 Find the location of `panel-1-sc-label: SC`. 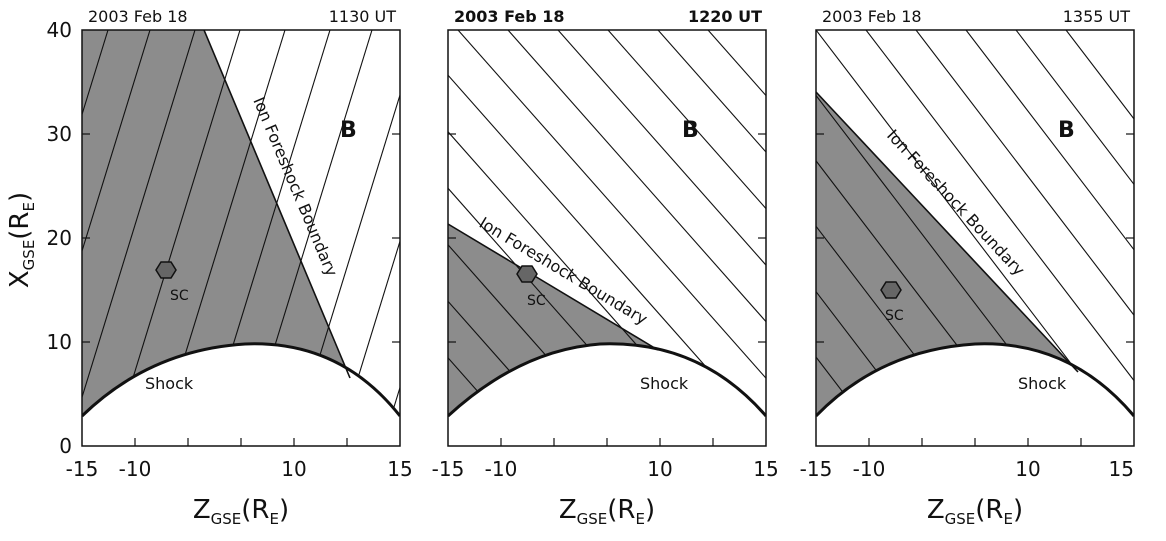

panel-1-sc-label: SC is located at coordinates (179, 296).